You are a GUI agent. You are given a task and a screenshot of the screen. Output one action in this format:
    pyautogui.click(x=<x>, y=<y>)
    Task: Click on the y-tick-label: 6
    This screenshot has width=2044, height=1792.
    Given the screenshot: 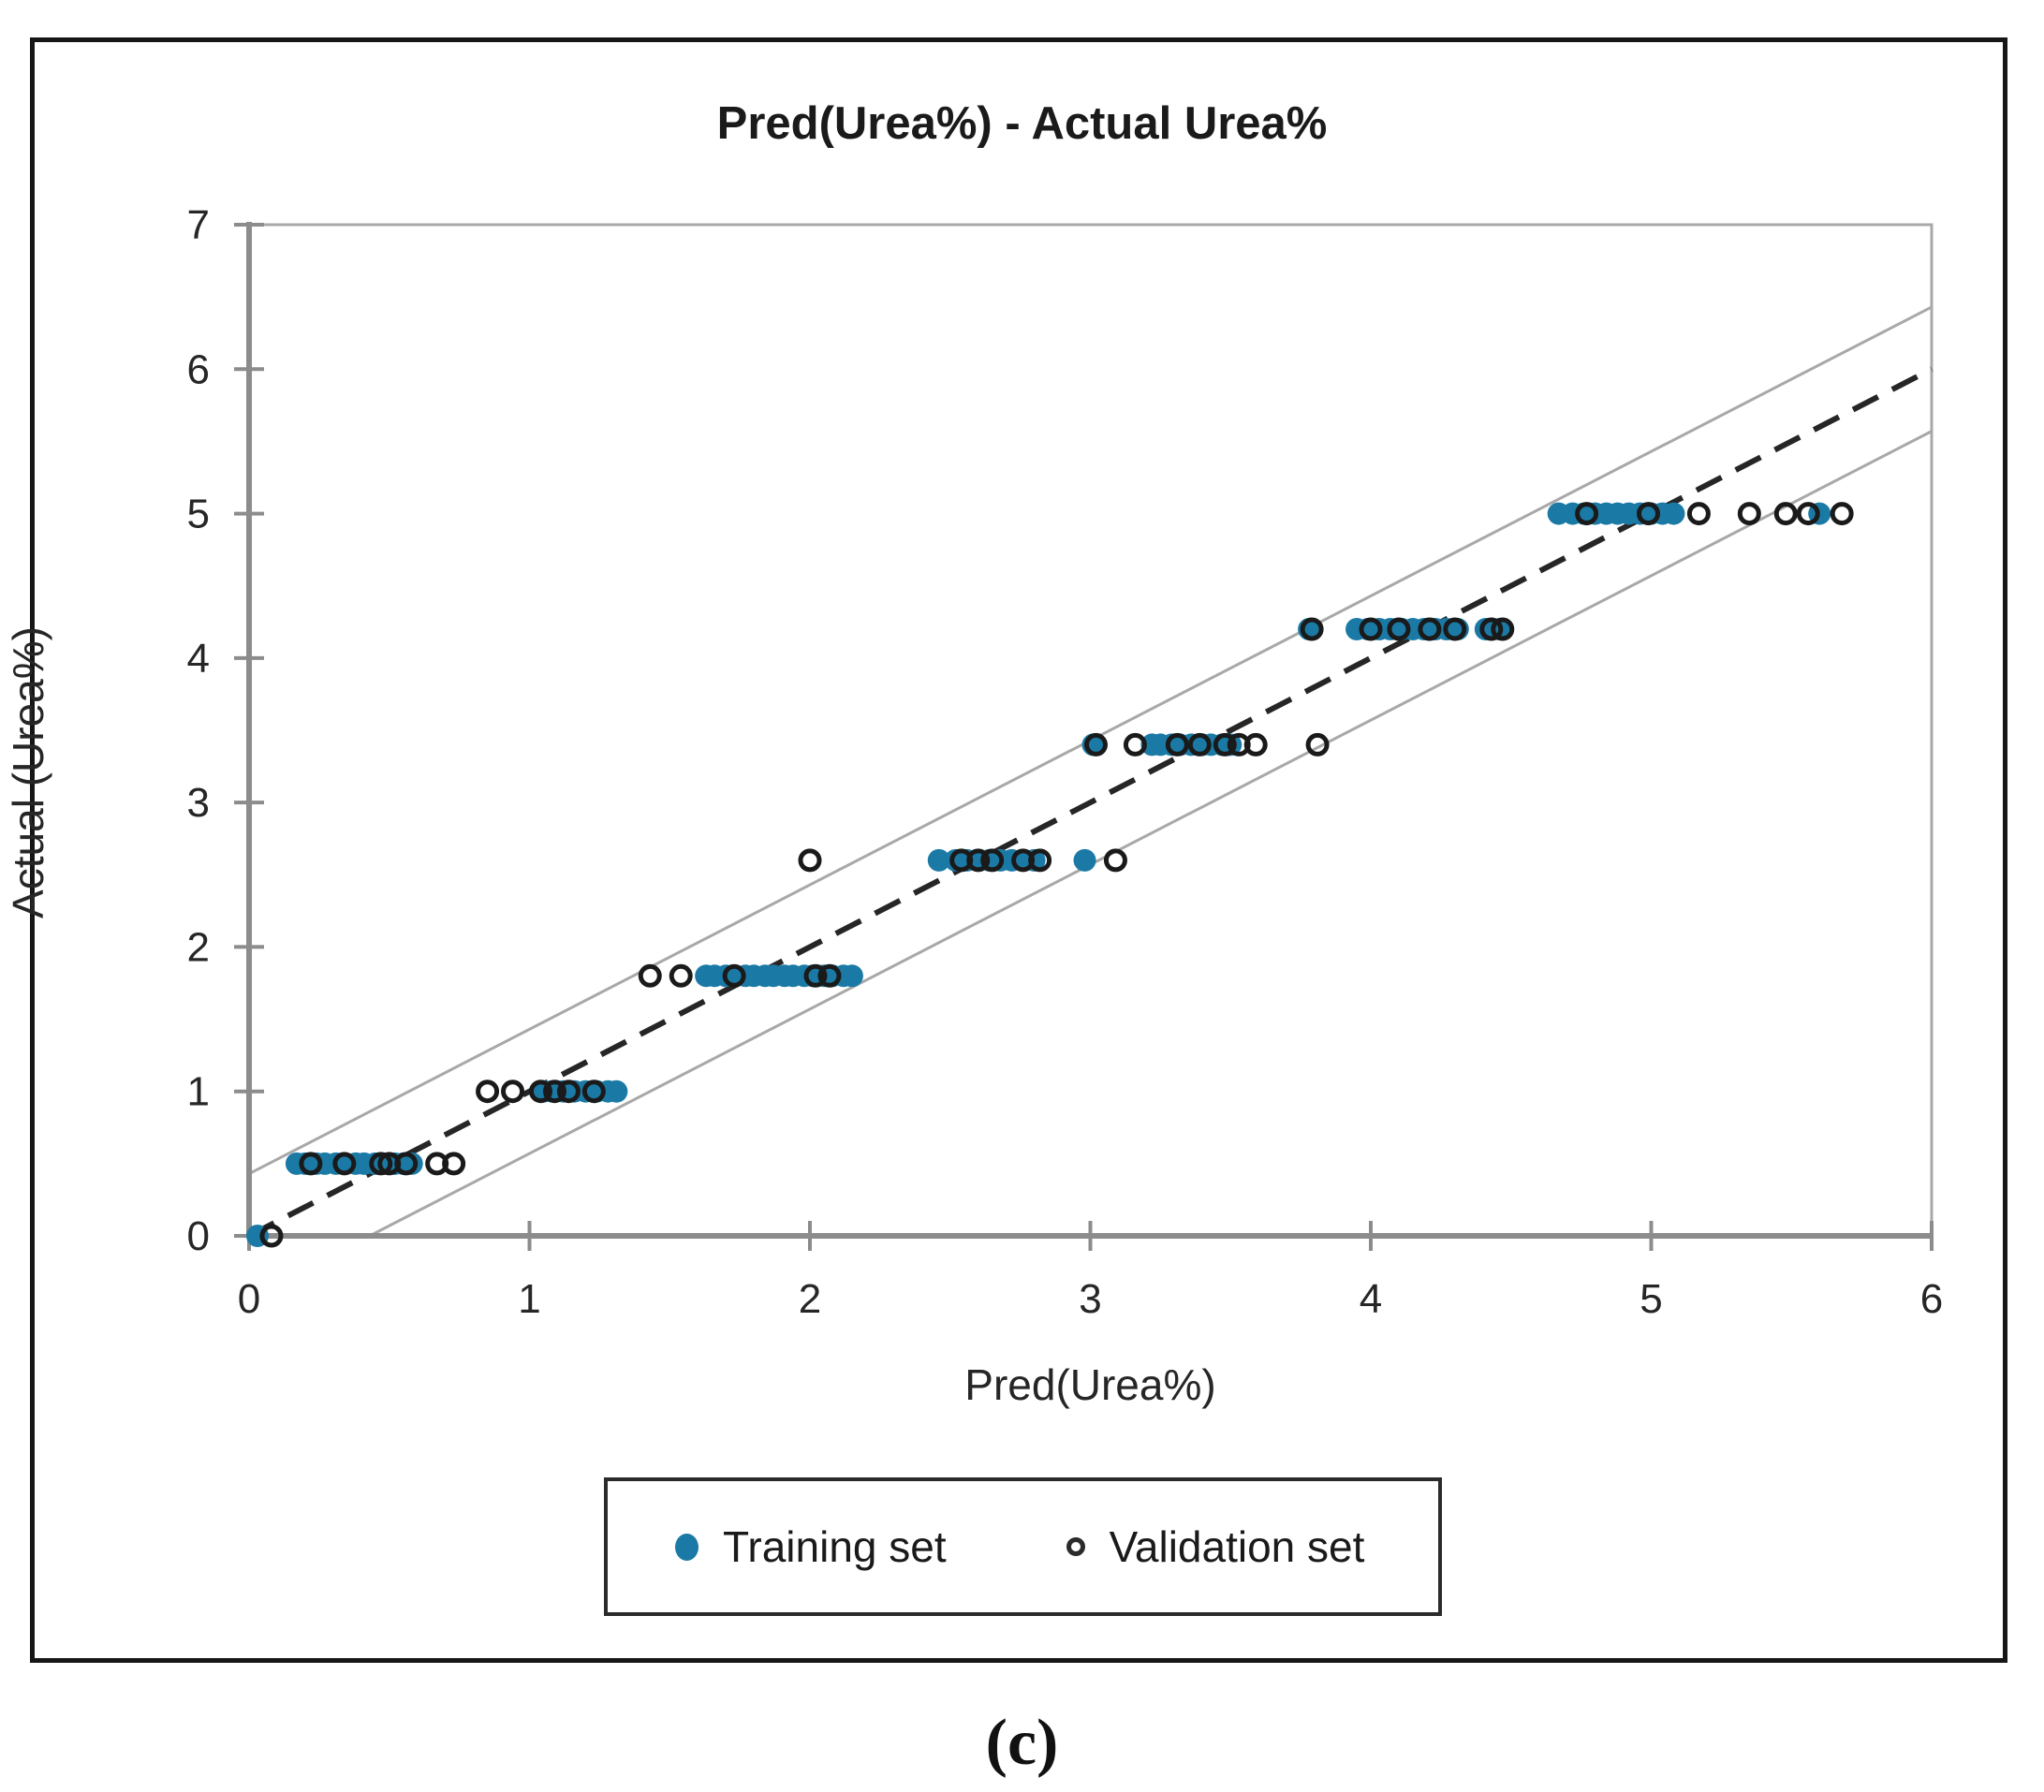 What is the action you would take?
    pyautogui.click(x=199, y=369)
    